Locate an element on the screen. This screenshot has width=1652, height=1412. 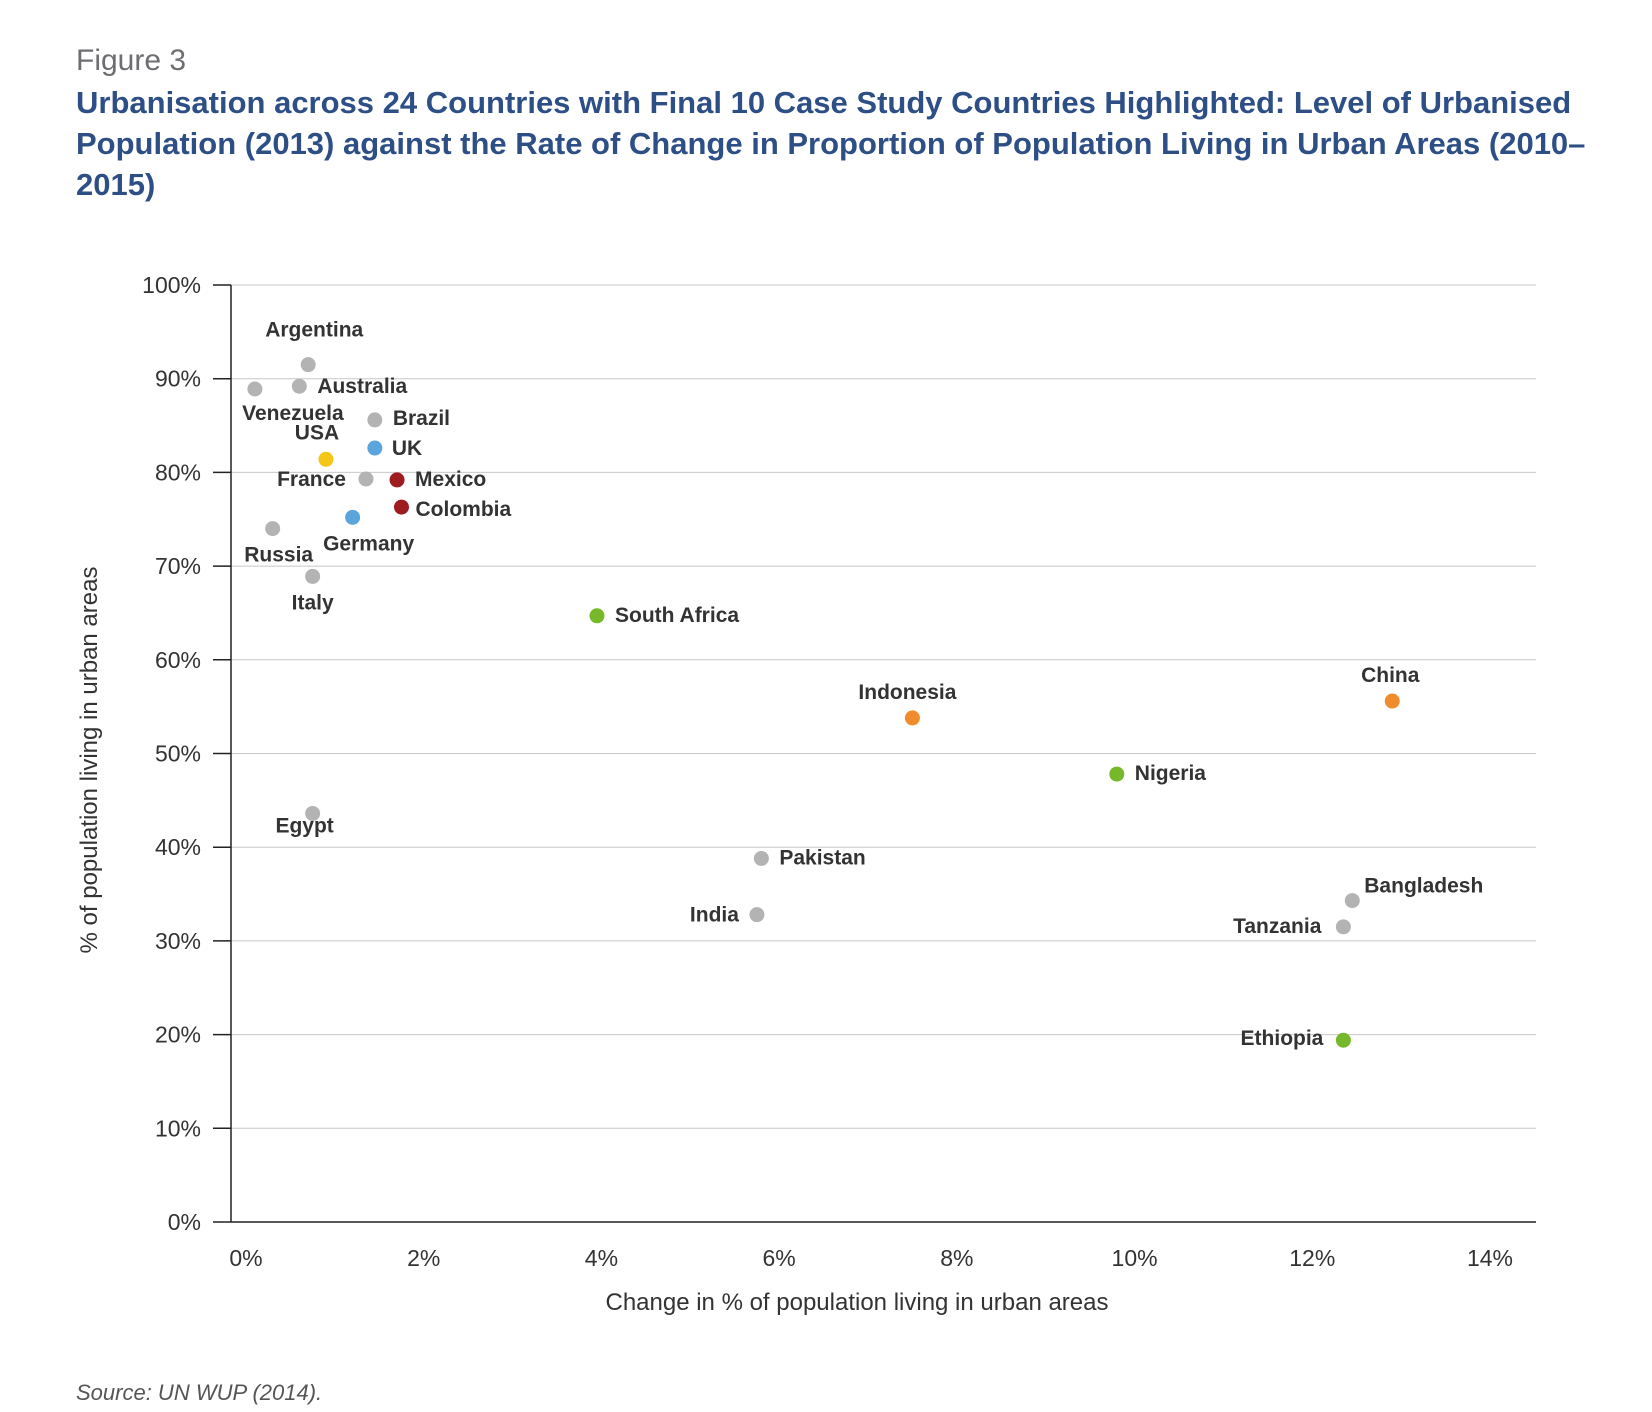
point-label: Bangladesh is located at coordinates (1423, 886).